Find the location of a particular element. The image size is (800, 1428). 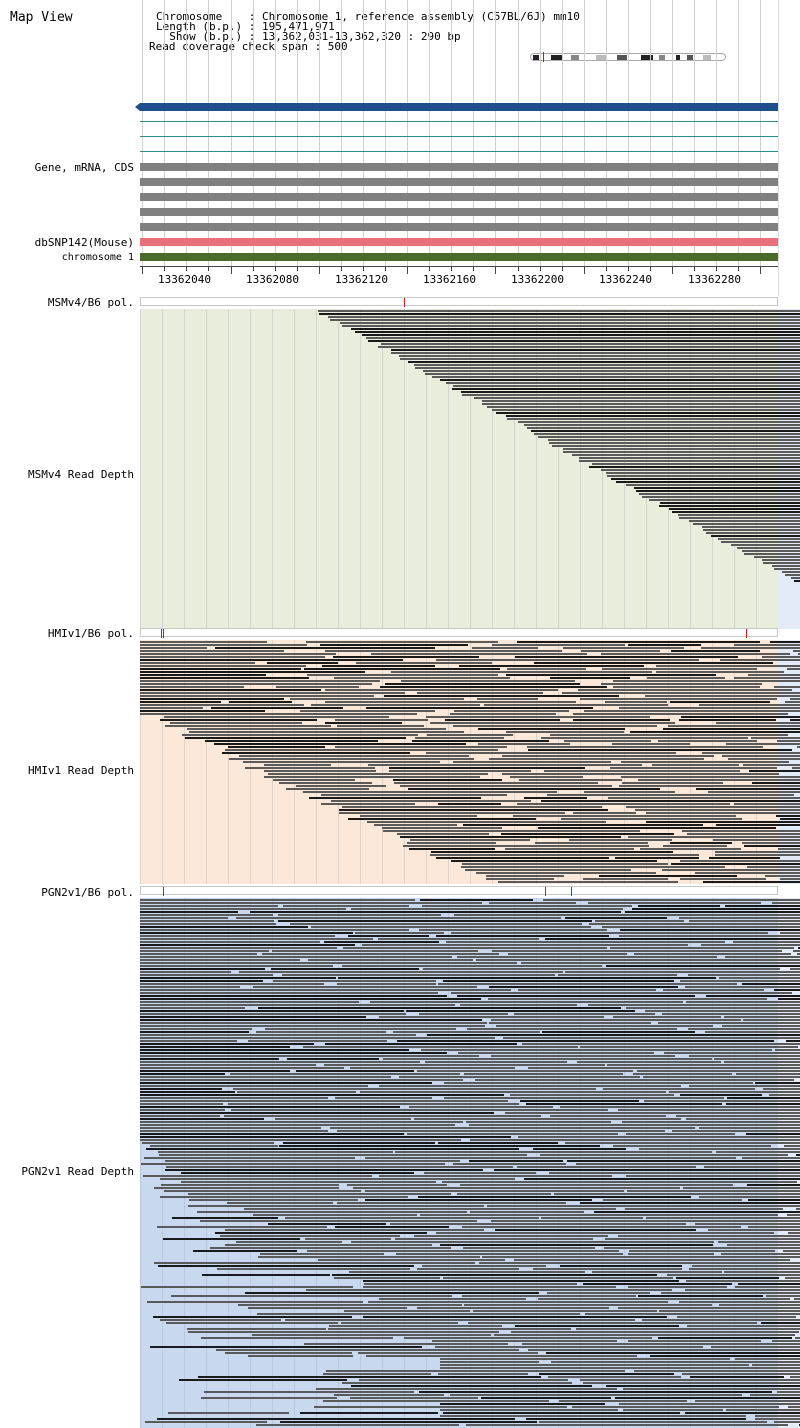

snp-marker is located at coordinates (404, 302).